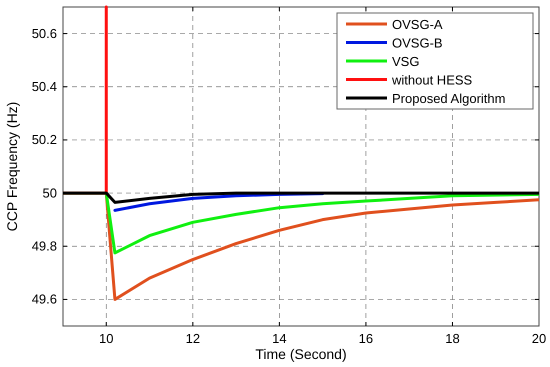  Describe the element at coordinates (417, 43) in the screenshot. I see `legend-label: OVSG-B` at that location.